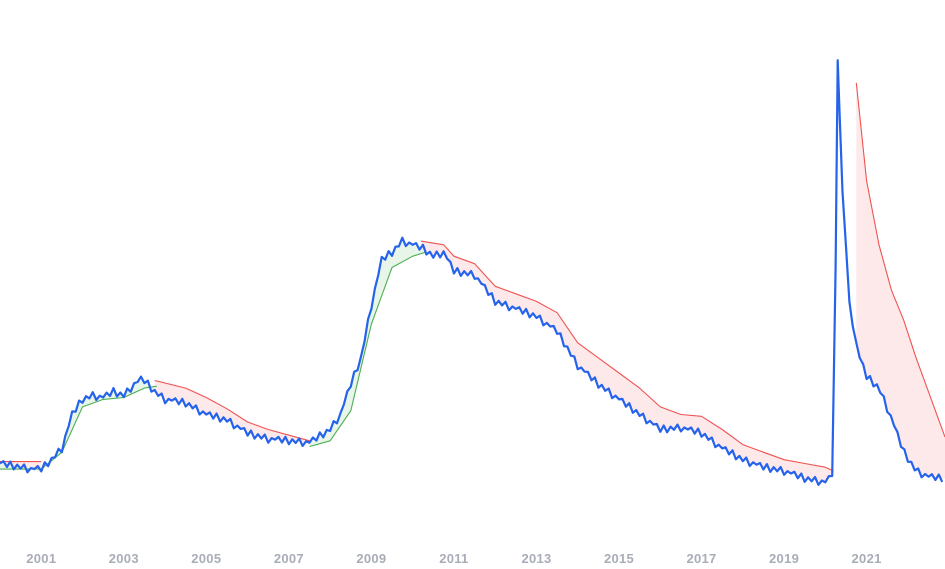 The width and height of the screenshot is (945, 569). I want to click on x-tick-label-2011: 2011, so click(453, 558).